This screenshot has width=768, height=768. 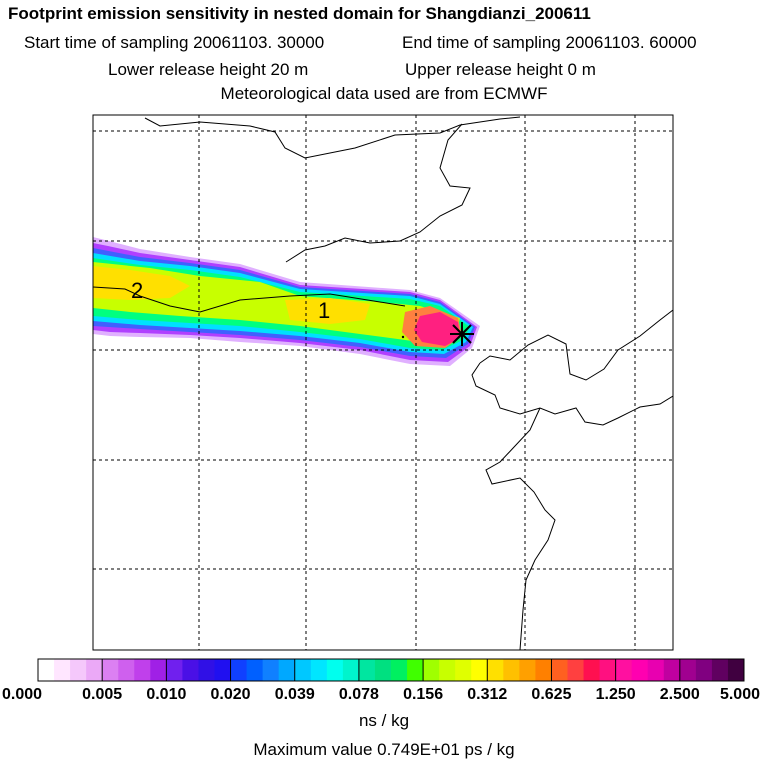 What do you see at coordinates (572, 394) in the screenshot?
I see `coast-peninsula` at bounding box center [572, 394].